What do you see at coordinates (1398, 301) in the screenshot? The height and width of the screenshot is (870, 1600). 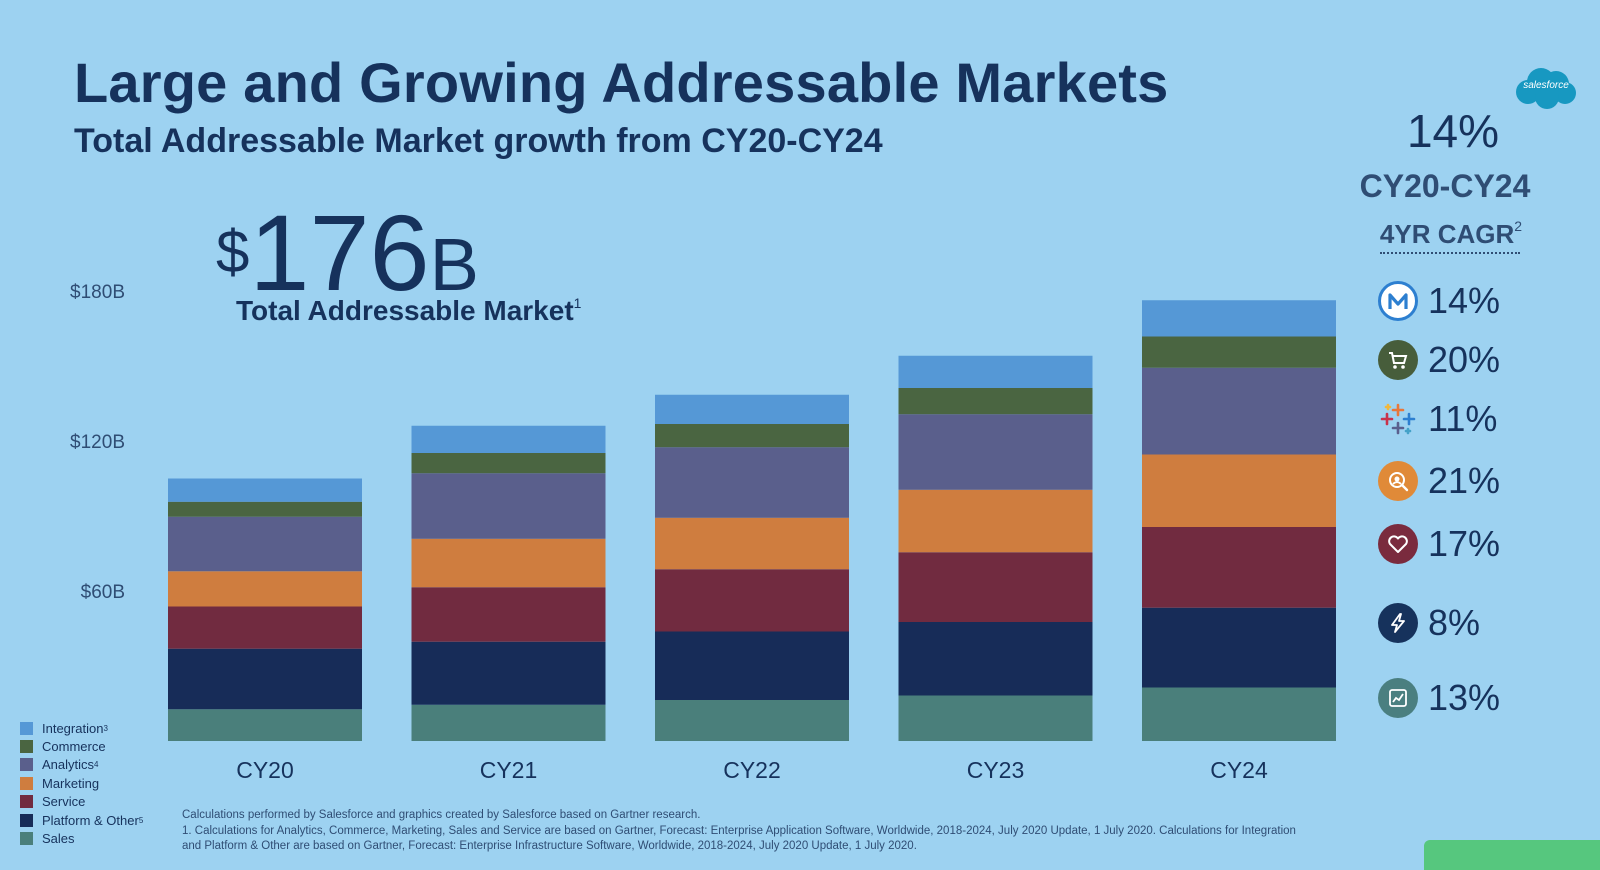 I see `integration-icon` at bounding box center [1398, 301].